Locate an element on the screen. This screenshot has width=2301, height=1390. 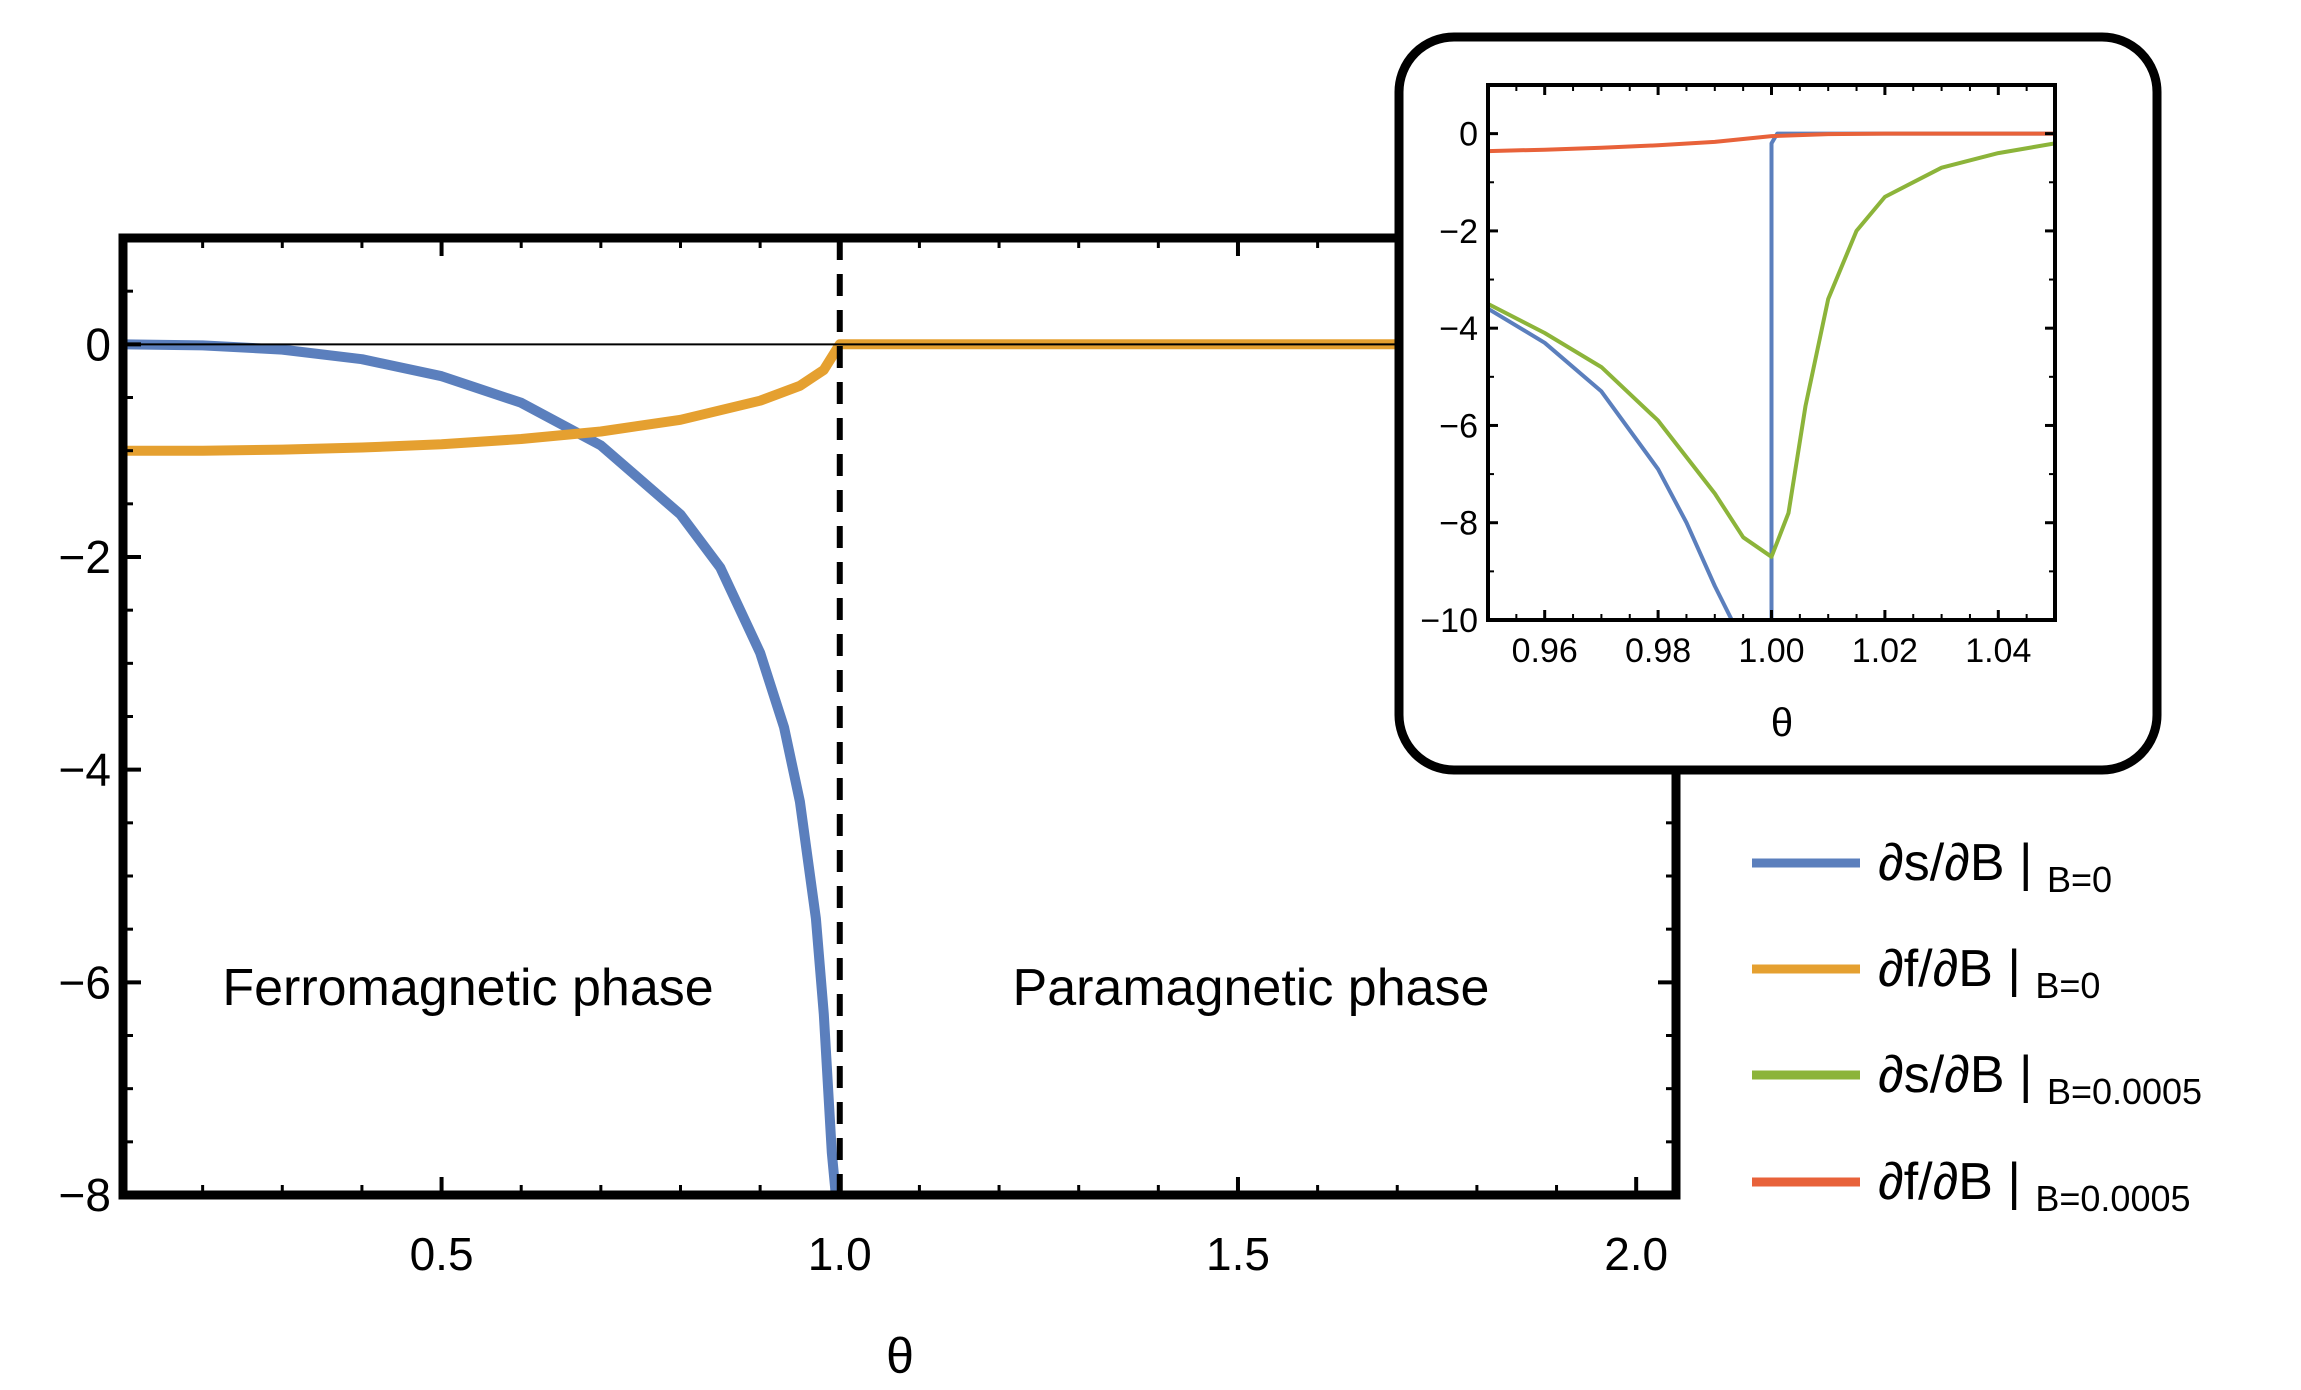
legend-item: ∂f/∂B | B=0 is located at coordinates (1926, 973).